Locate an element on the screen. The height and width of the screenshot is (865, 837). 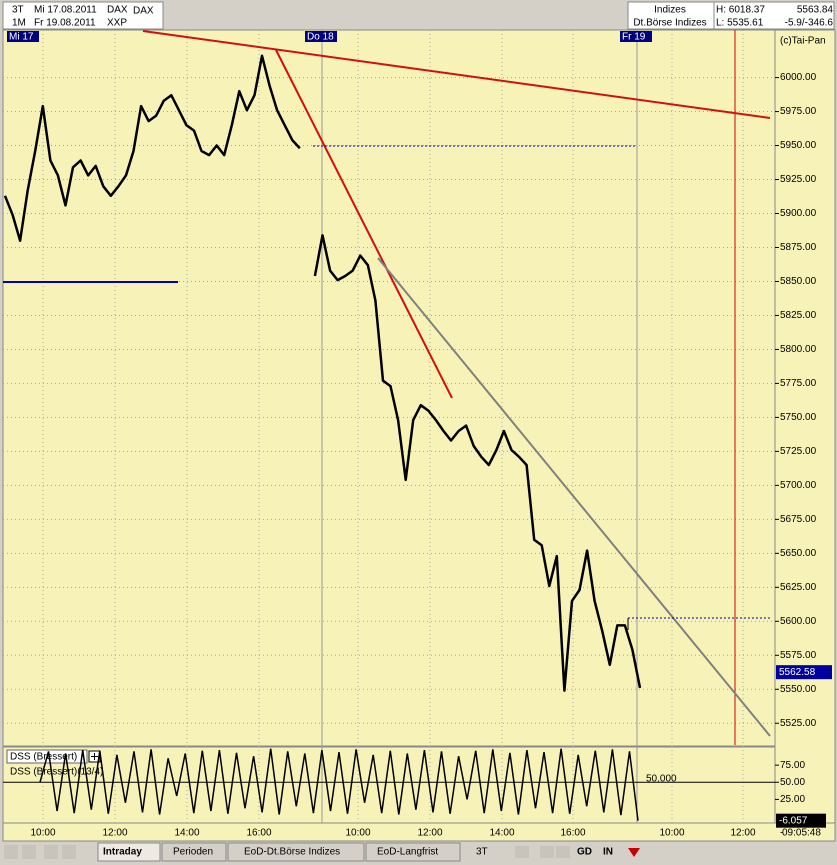
y-tick-label: 5700.00 is located at coordinates (798, 485).